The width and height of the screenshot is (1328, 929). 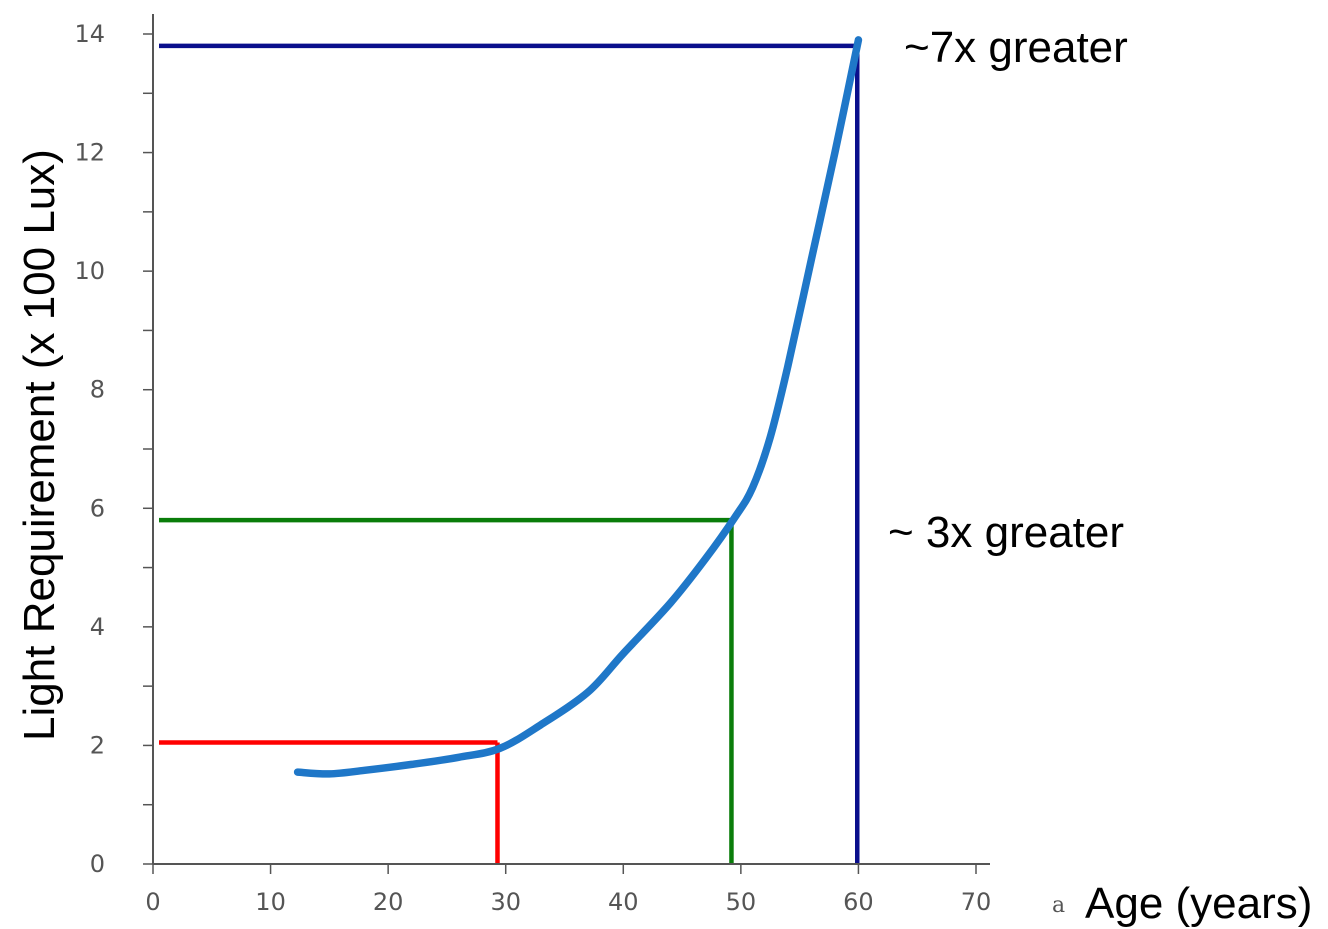 I want to click on y-tick-label: 4, so click(x=97, y=627).